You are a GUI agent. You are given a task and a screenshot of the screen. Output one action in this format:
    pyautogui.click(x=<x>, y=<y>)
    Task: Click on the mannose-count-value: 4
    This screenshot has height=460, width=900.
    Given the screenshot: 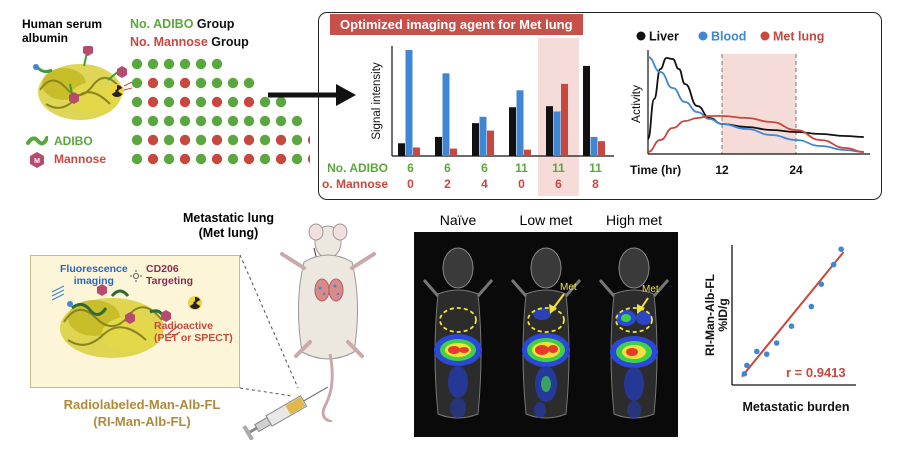 What is the action you would take?
    pyautogui.click(x=484, y=184)
    